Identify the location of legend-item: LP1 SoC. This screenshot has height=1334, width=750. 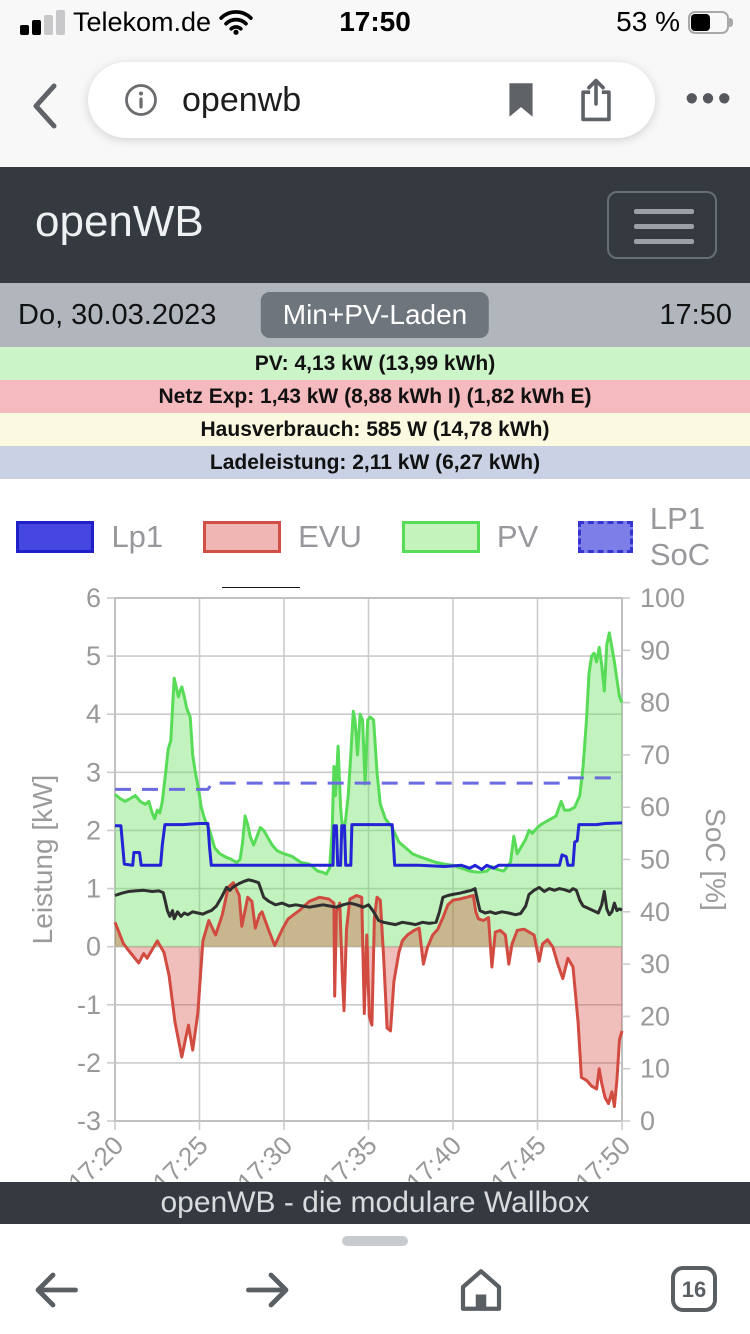
(655, 537).